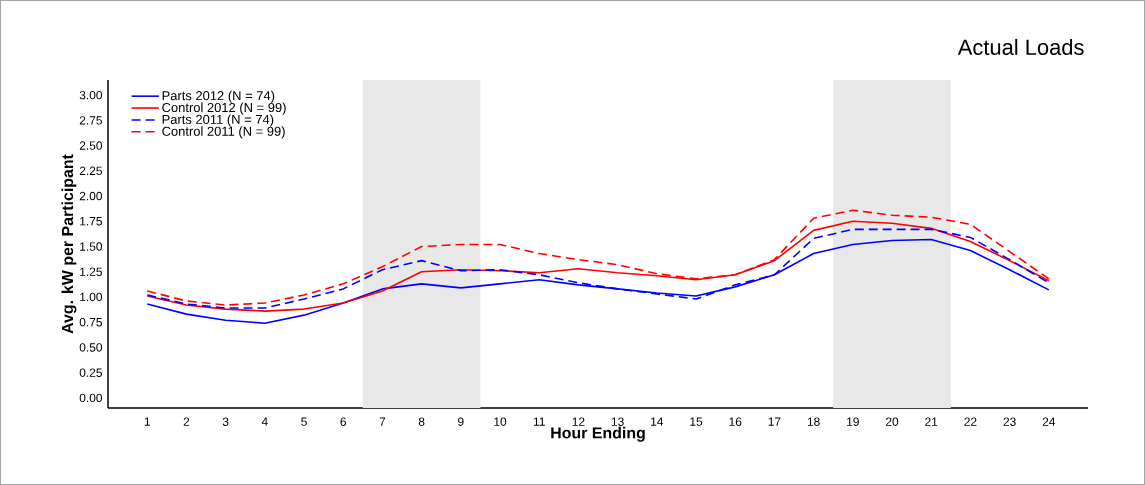 This screenshot has width=1145, height=485. What do you see at coordinates (91, 246) in the screenshot?
I see `y-tick-label: 1.50` at bounding box center [91, 246].